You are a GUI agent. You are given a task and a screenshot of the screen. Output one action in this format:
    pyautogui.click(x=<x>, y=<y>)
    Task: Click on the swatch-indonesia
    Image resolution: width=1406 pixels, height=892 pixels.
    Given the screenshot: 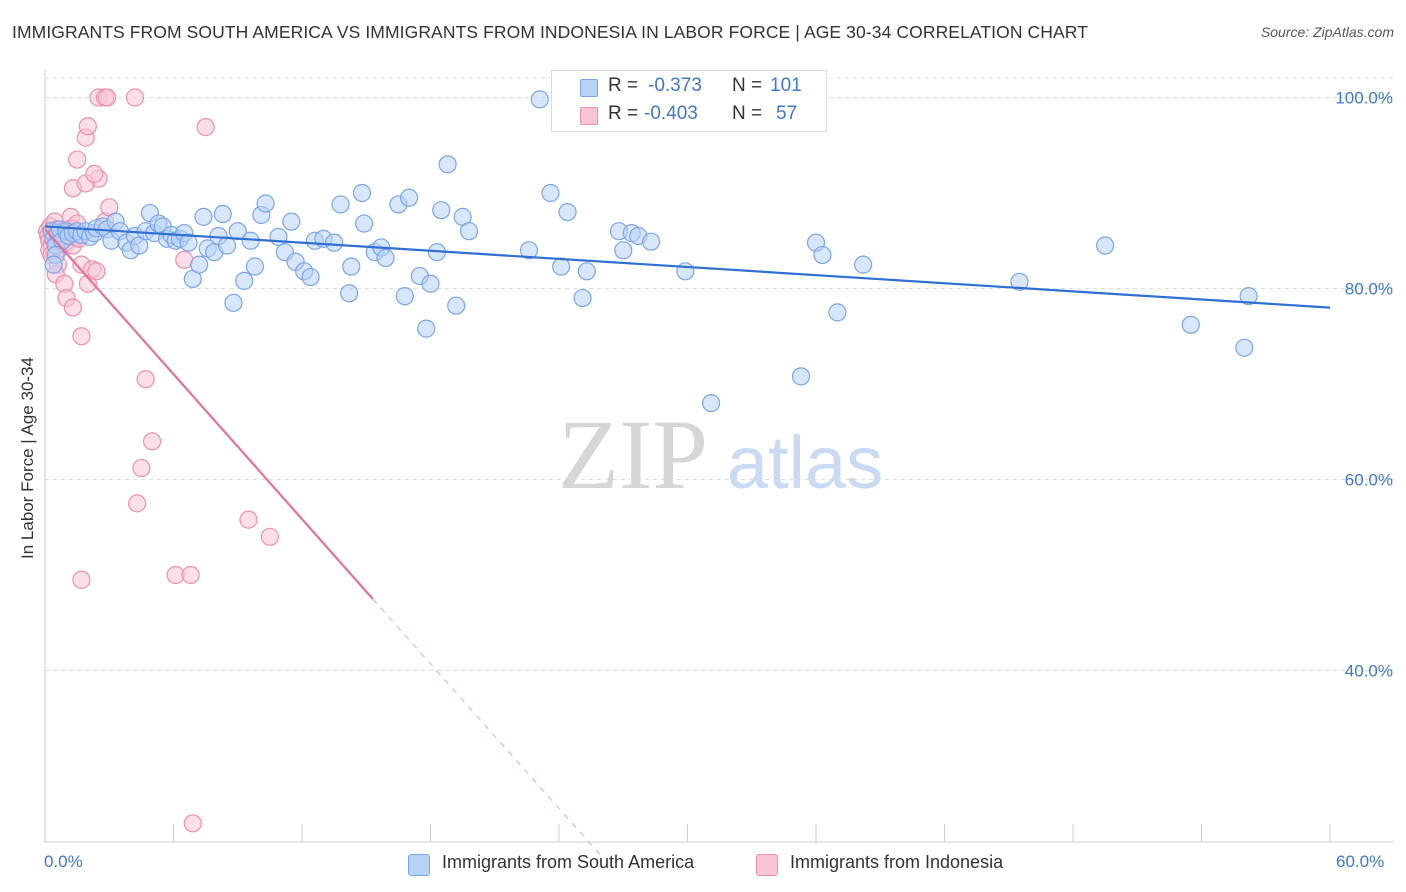 What is the action you would take?
    pyautogui.click(x=589, y=116)
    